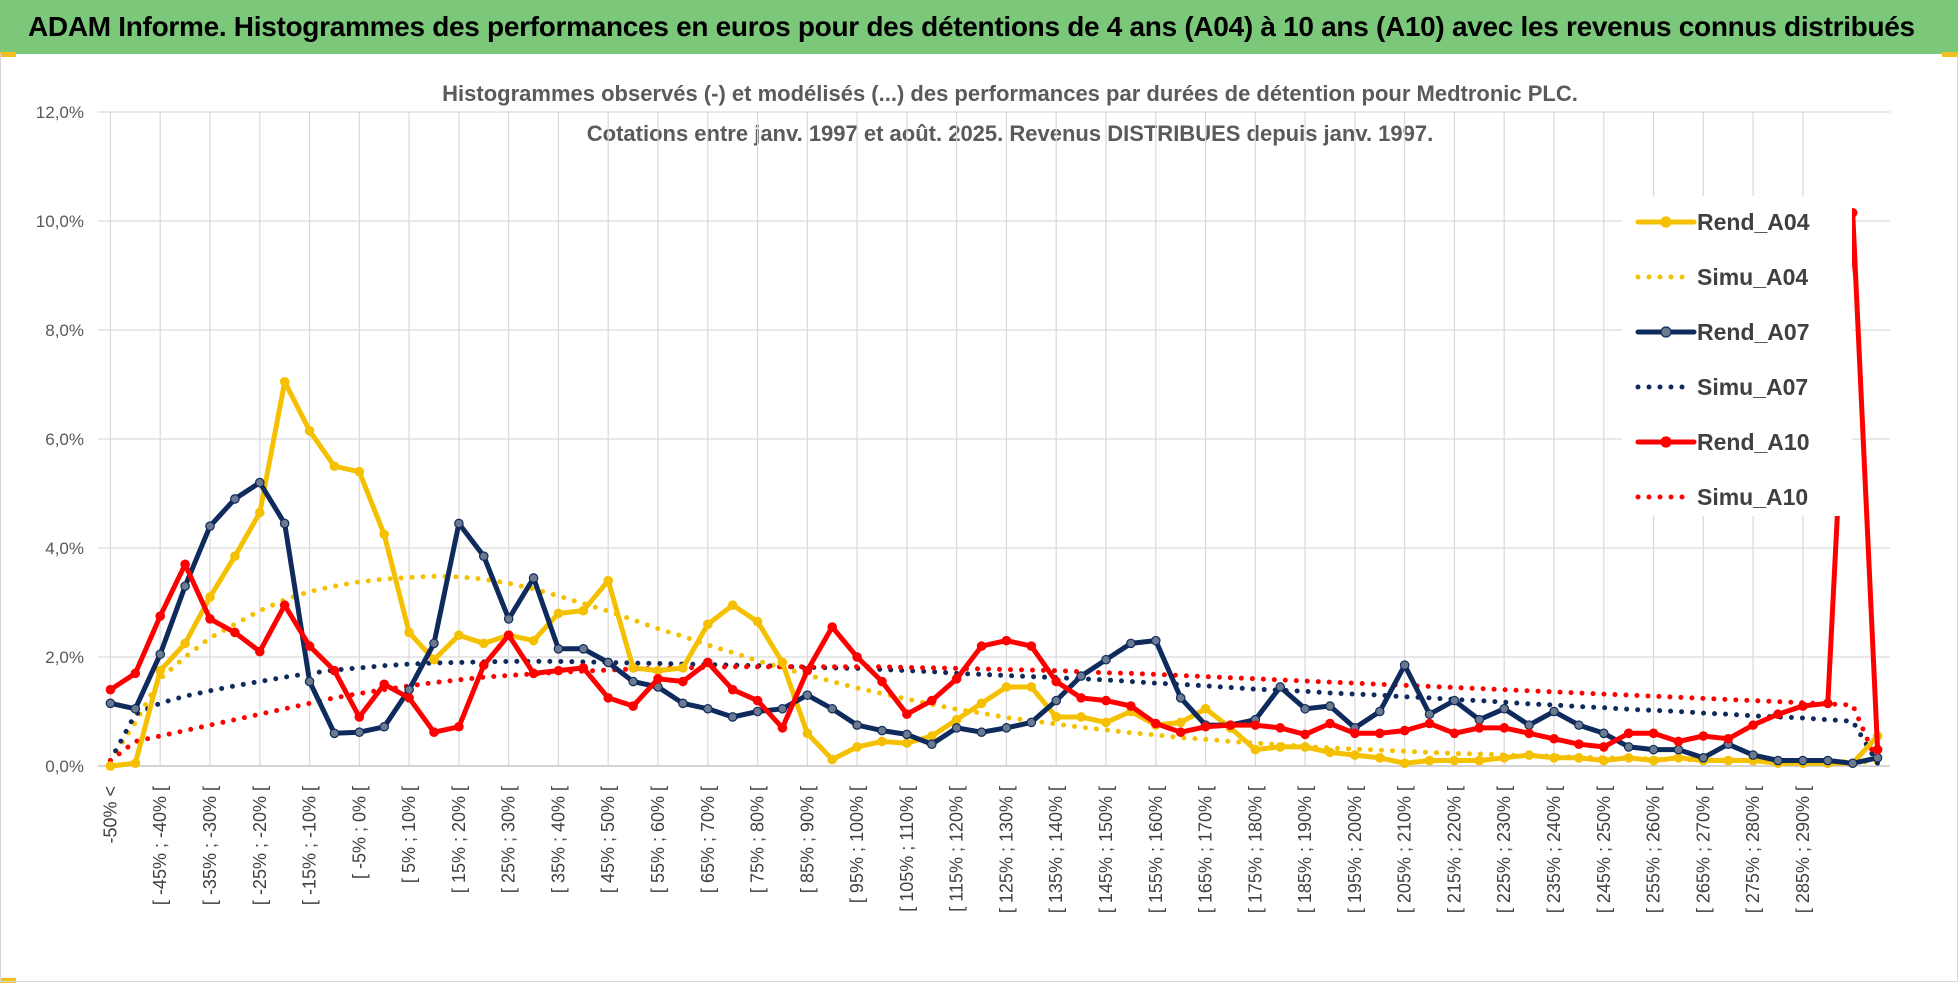 The width and height of the screenshot is (1958, 983). What do you see at coordinates (60, 112) in the screenshot?
I see `y-tick-label: 12,0%` at bounding box center [60, 112].